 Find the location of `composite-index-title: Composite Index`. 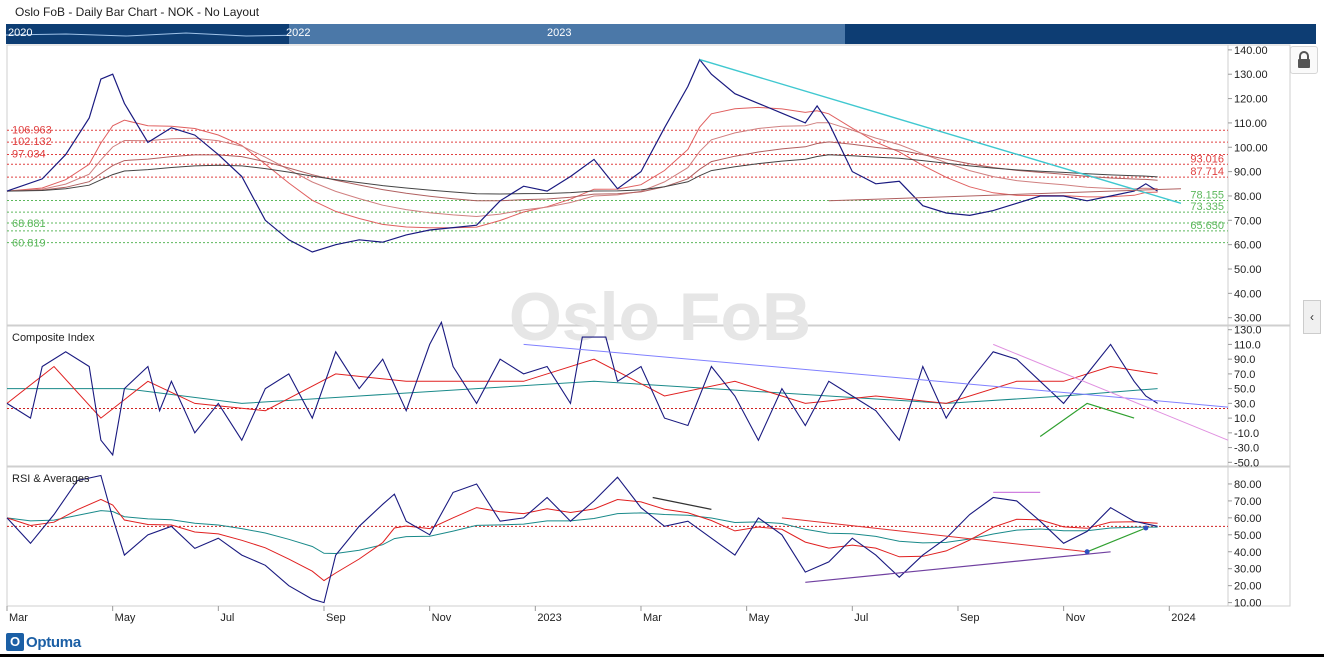

composite-index-title: Composite Index is located at coordinates (53, 338).